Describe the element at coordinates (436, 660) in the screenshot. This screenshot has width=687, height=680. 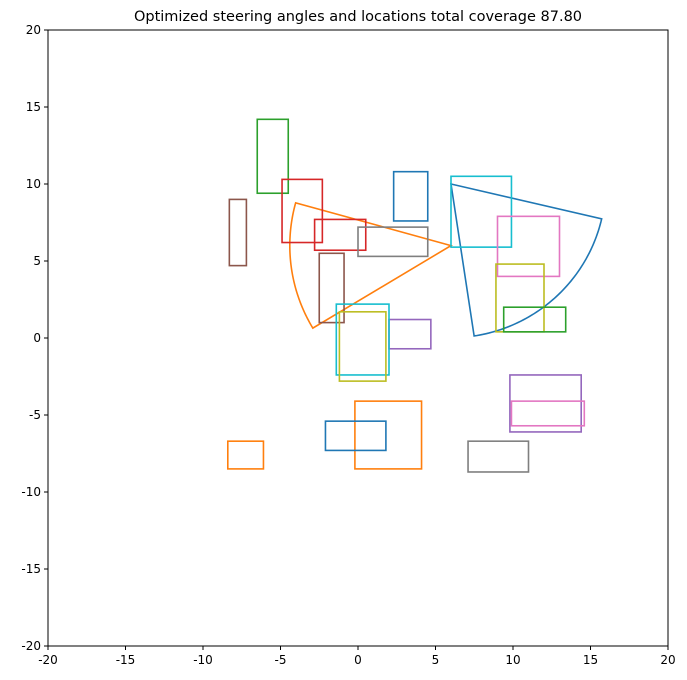
I see `x-tick-label: 5` at that location.